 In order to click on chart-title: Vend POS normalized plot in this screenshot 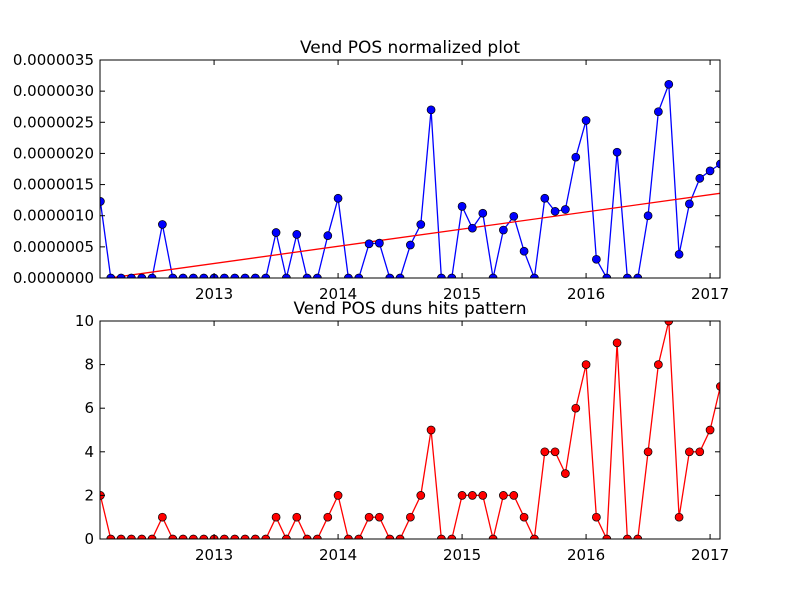, I will do `click(410, 48)`.